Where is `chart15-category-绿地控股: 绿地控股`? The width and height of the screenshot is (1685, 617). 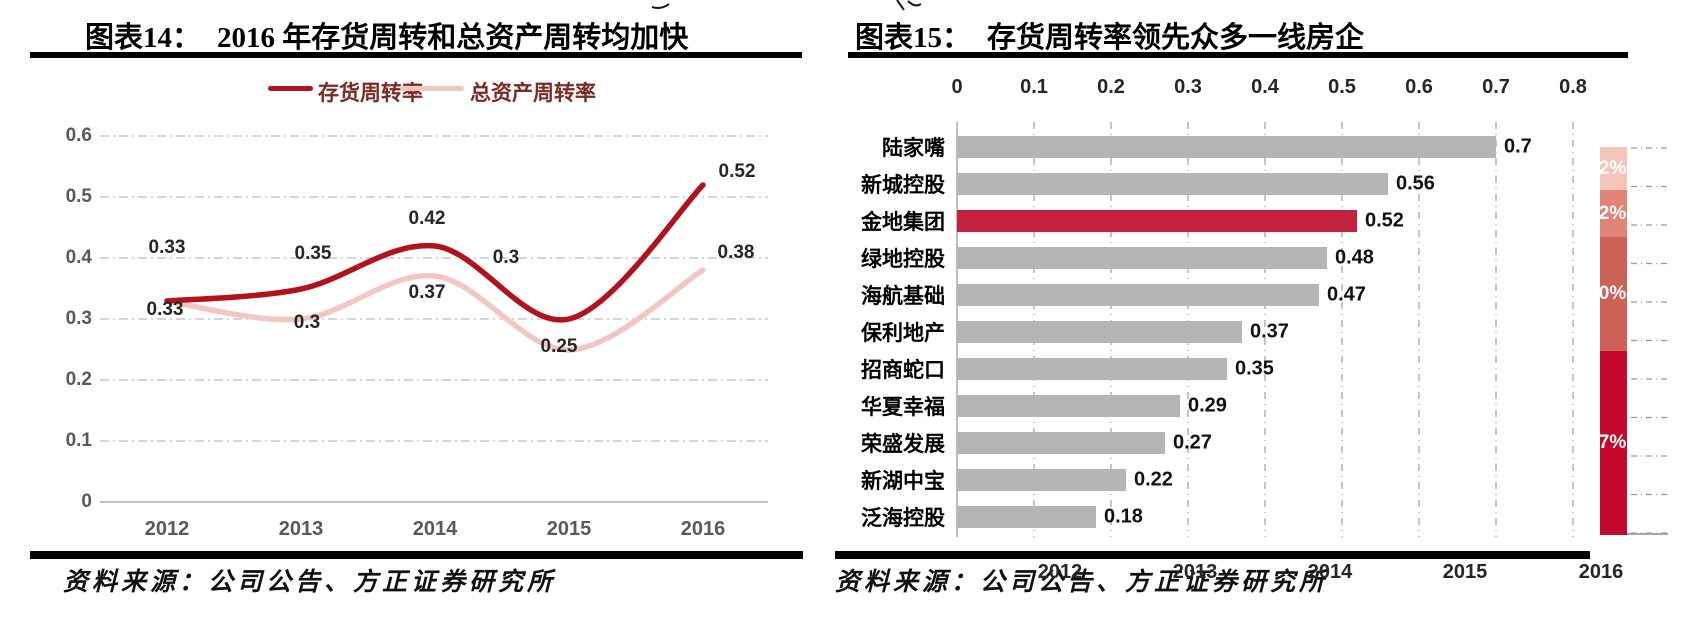 chart15-category-绿地控股: 绿地控股 is located at coordinates (903, 259).